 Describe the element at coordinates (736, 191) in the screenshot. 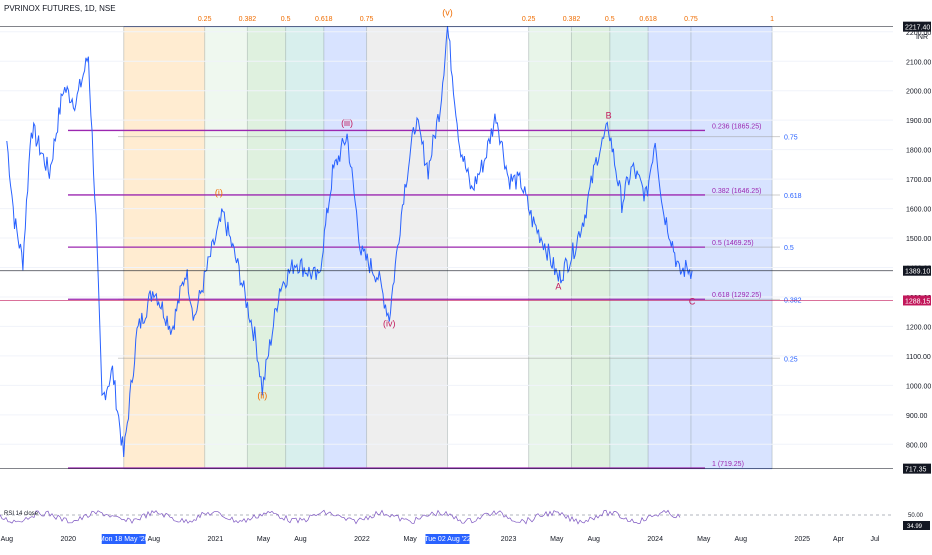

I see `fib-retracement-label: 0.382 (1646.25)` at that location.